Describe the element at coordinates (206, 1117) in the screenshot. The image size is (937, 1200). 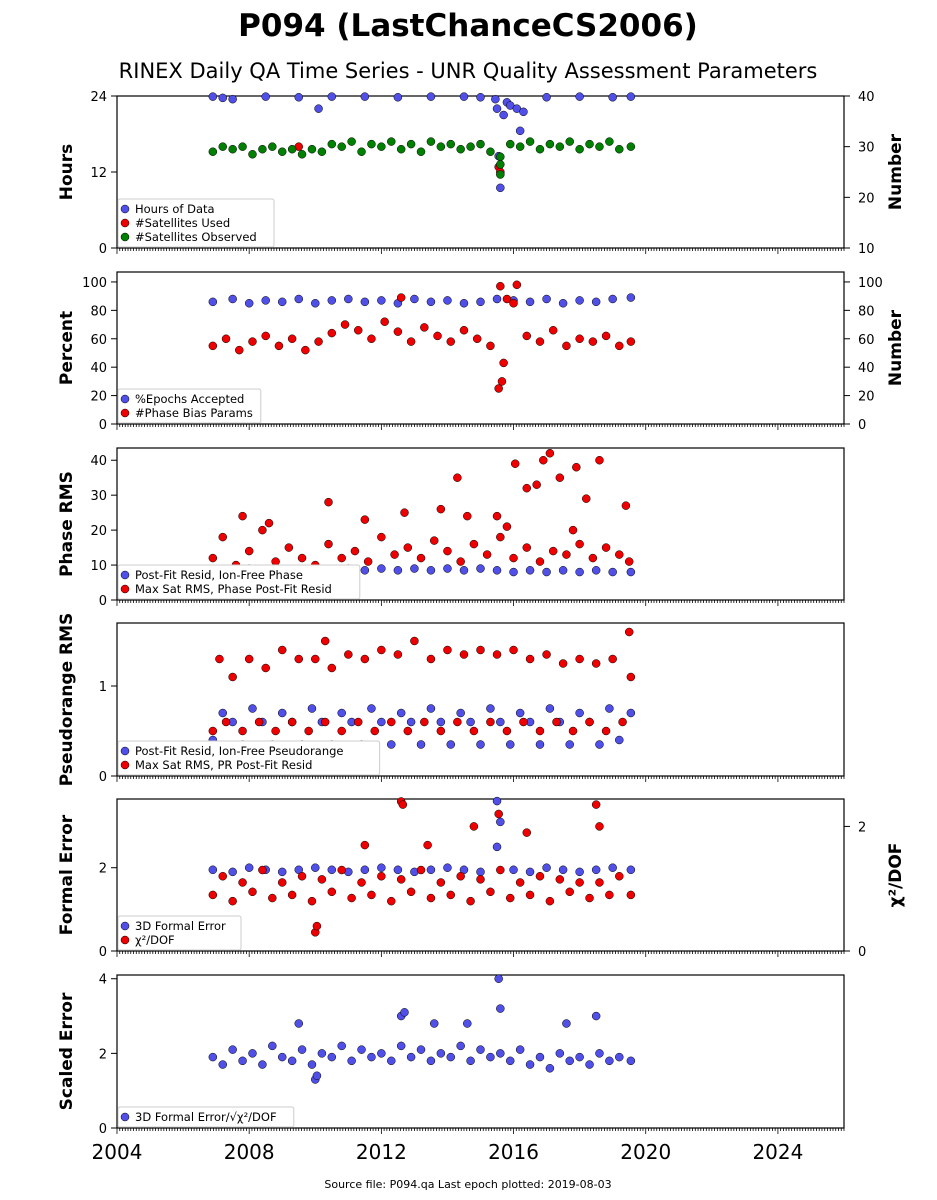
I see `legend: 3D Formal Error/√χ²/DOF` at that location.